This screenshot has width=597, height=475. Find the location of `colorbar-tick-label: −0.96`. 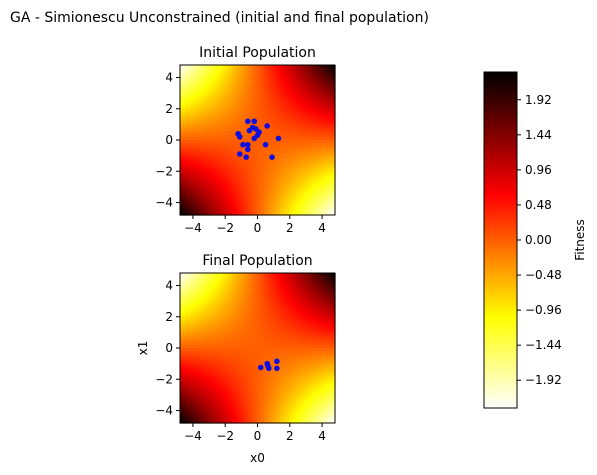

colorbar-tick-label: −0.96 is located at coordinates (543, 310).